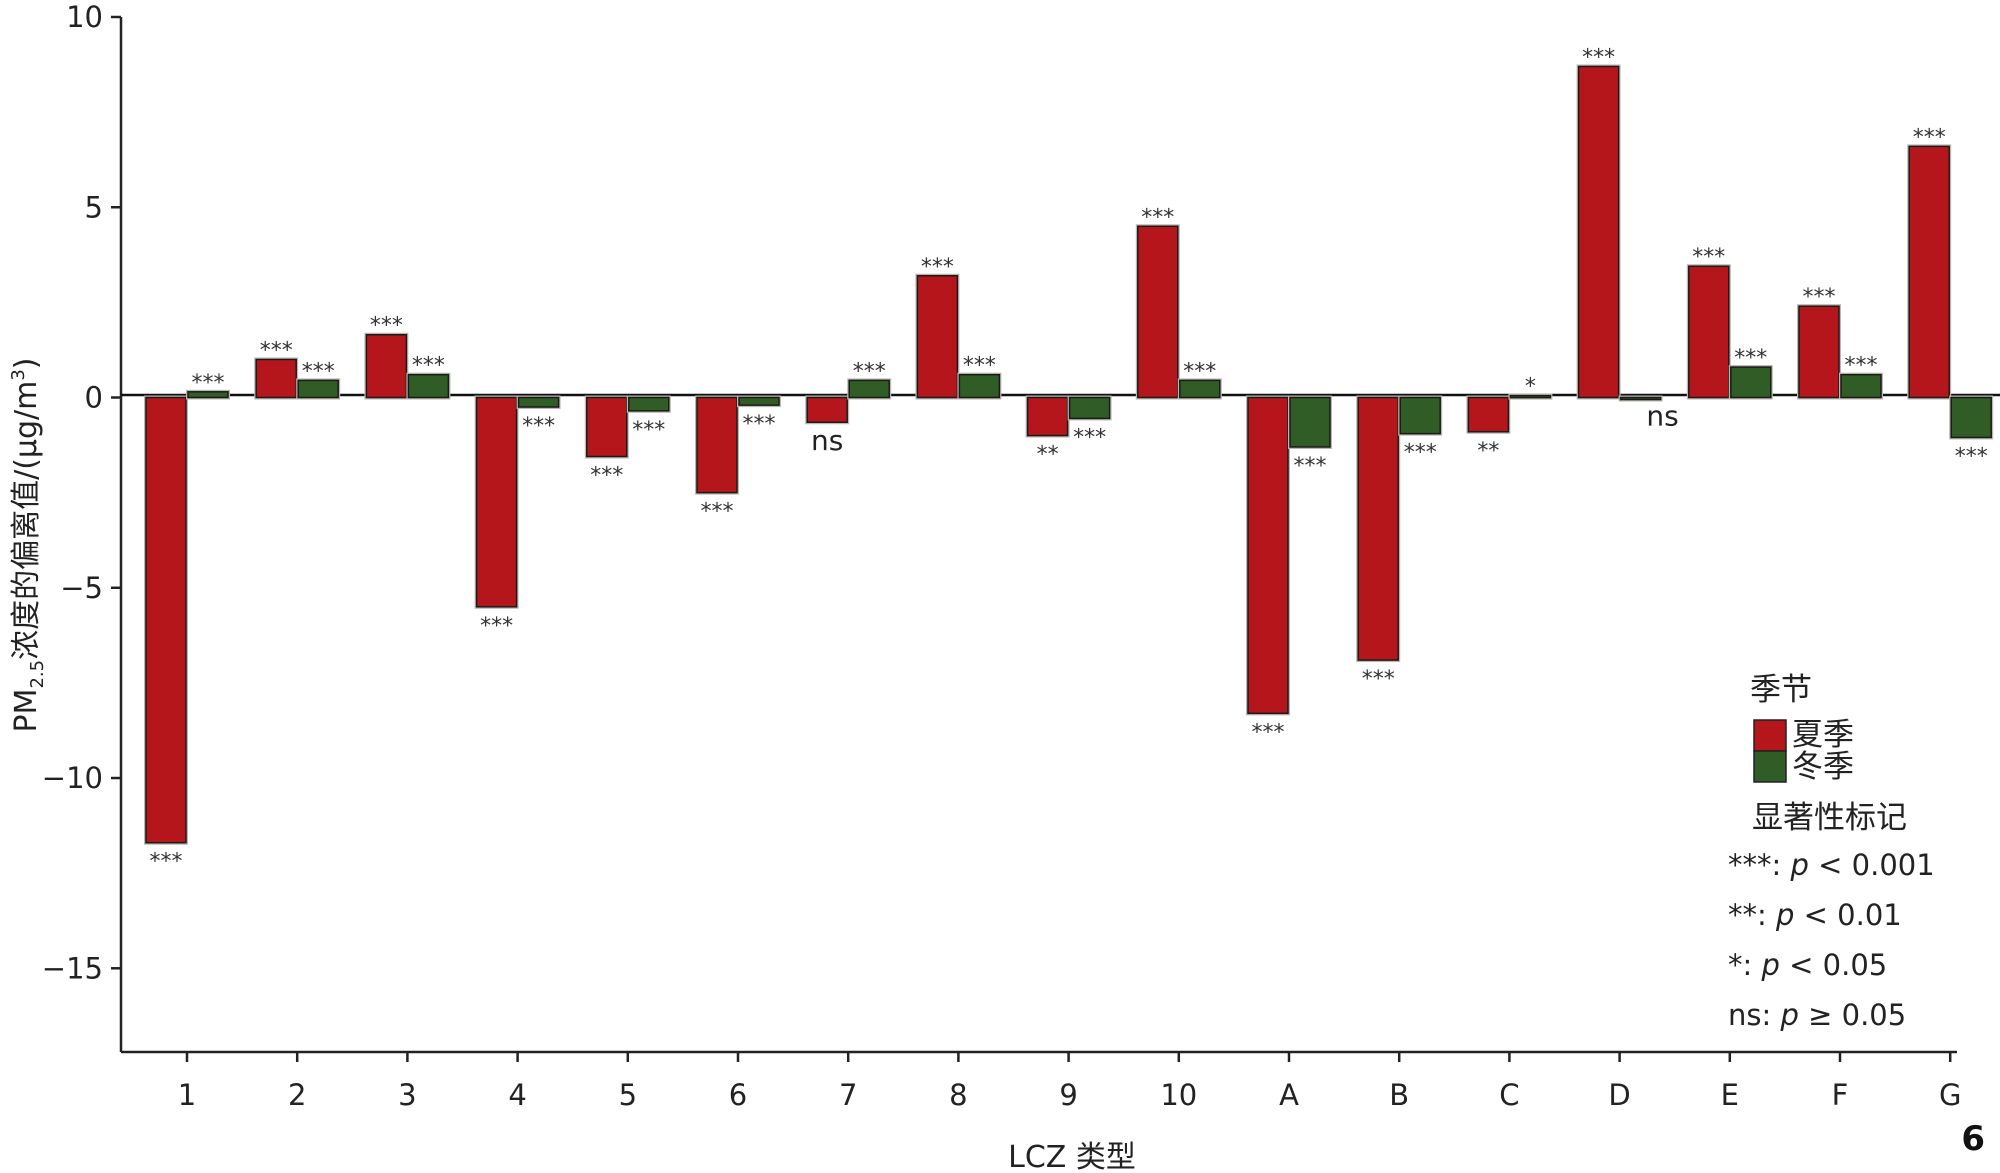 Image resolution: width=2000 pixels, height=1173 pixels. What do you see at coordinates (628, 1095) in the screenshot?
I see `x-tick-label: 5` at bounding box center [628, 1095].